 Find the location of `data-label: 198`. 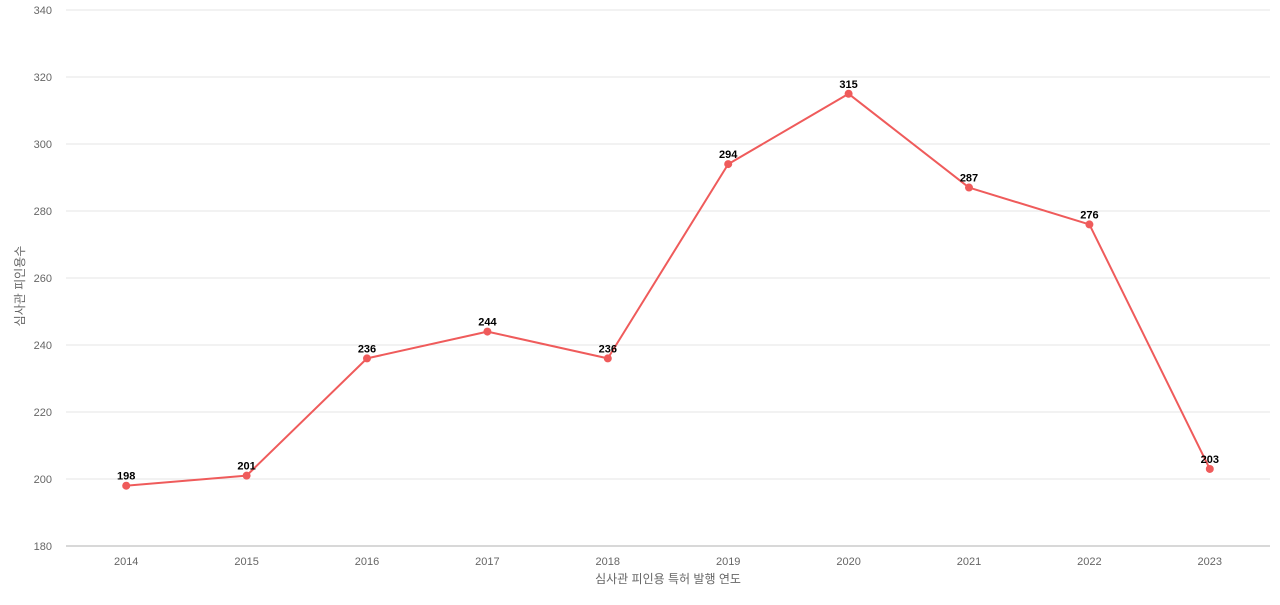

data-label: 198 is located at coordinates (126, 477).